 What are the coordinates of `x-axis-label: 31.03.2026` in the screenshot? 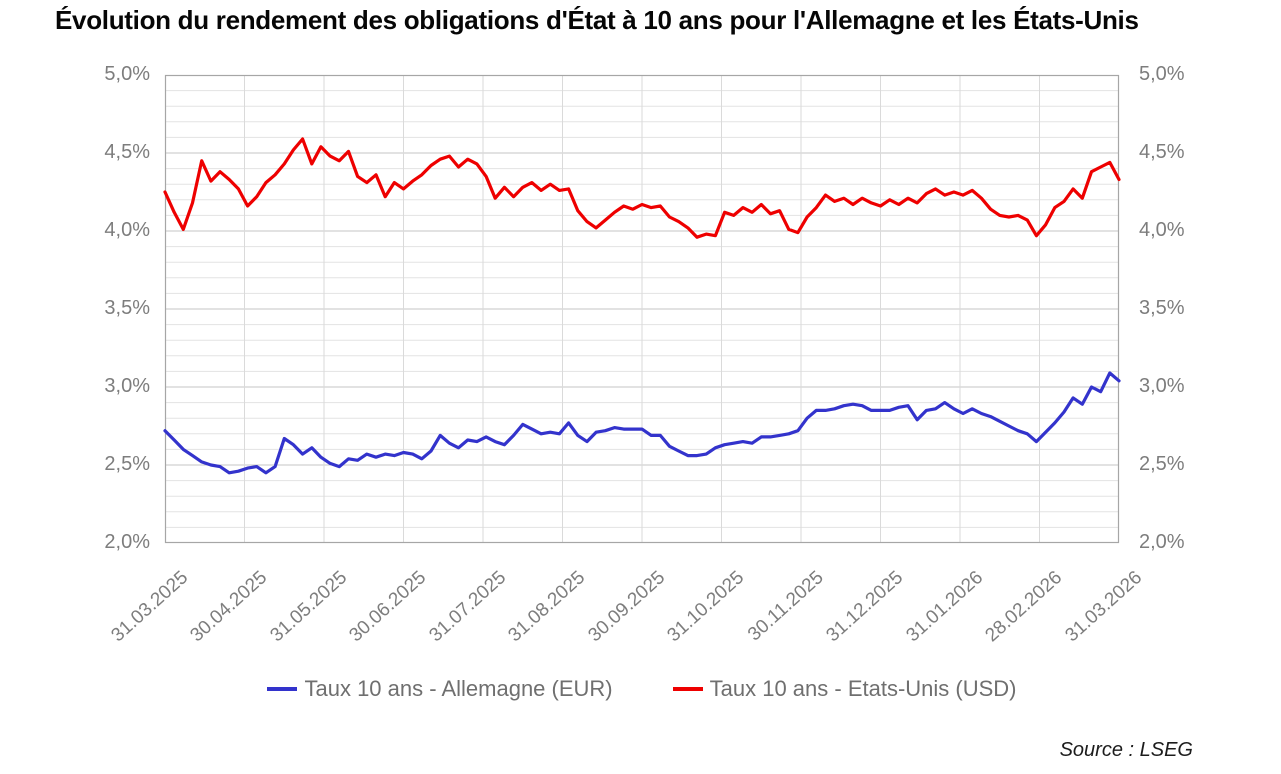 It's located at (1104, 607).